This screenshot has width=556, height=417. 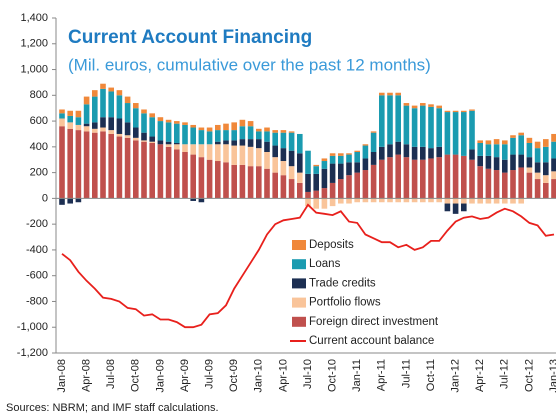 What do you see at coordinates (34, 69) in the screenshot?
I see `y-tick-label: 1,000` at bounding box center [34, 69].